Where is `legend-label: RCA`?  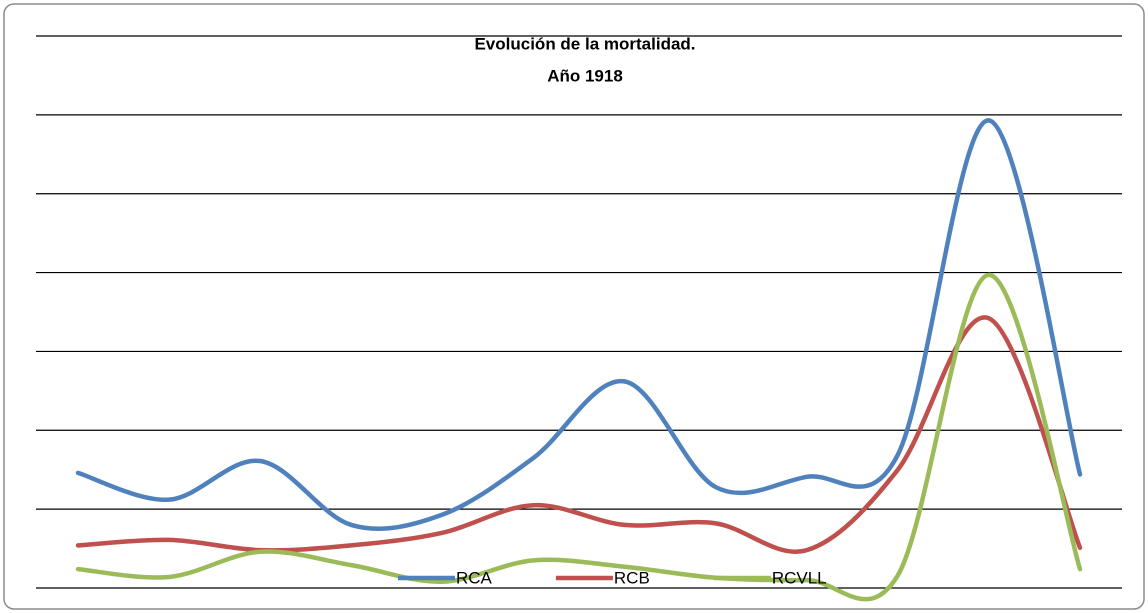 legend-label: RCA is located at coordinates (474, 577).